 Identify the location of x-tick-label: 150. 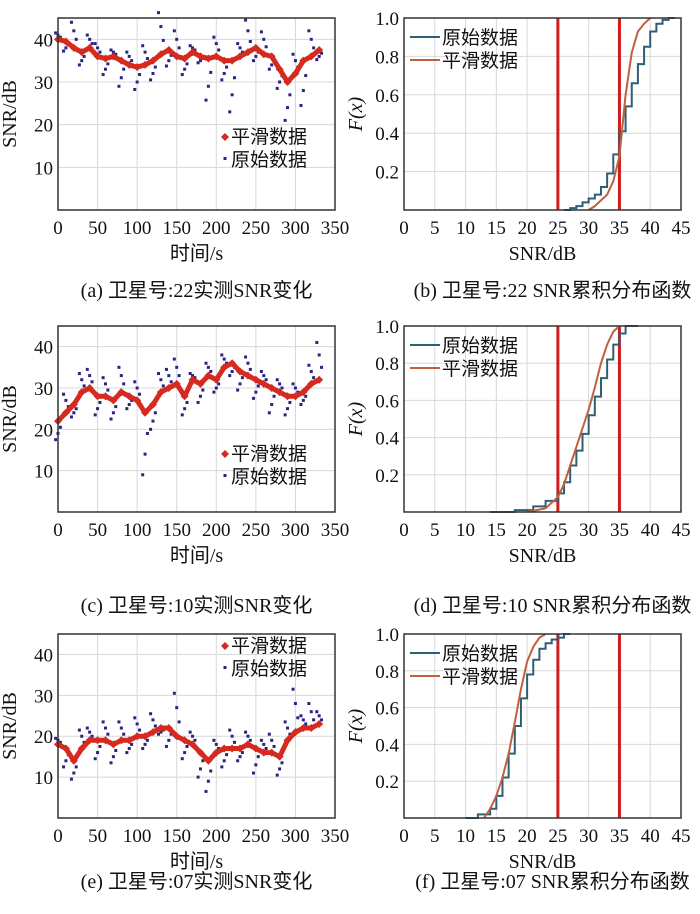
(176, 228).